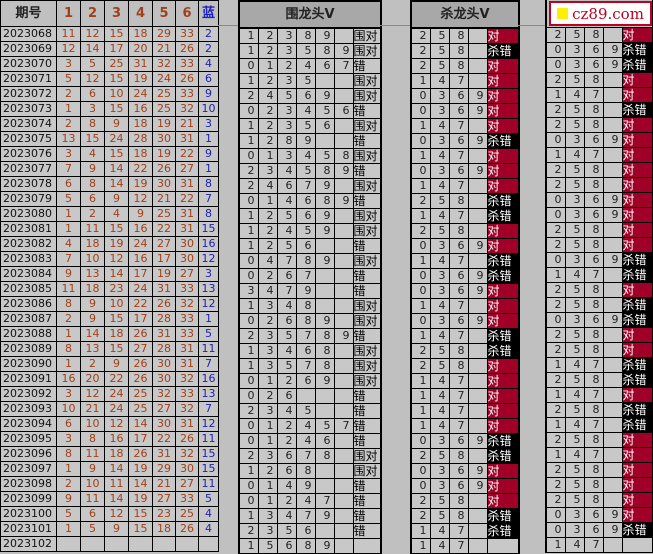  I want to click on blue-ball-cell, so click(208, 544).